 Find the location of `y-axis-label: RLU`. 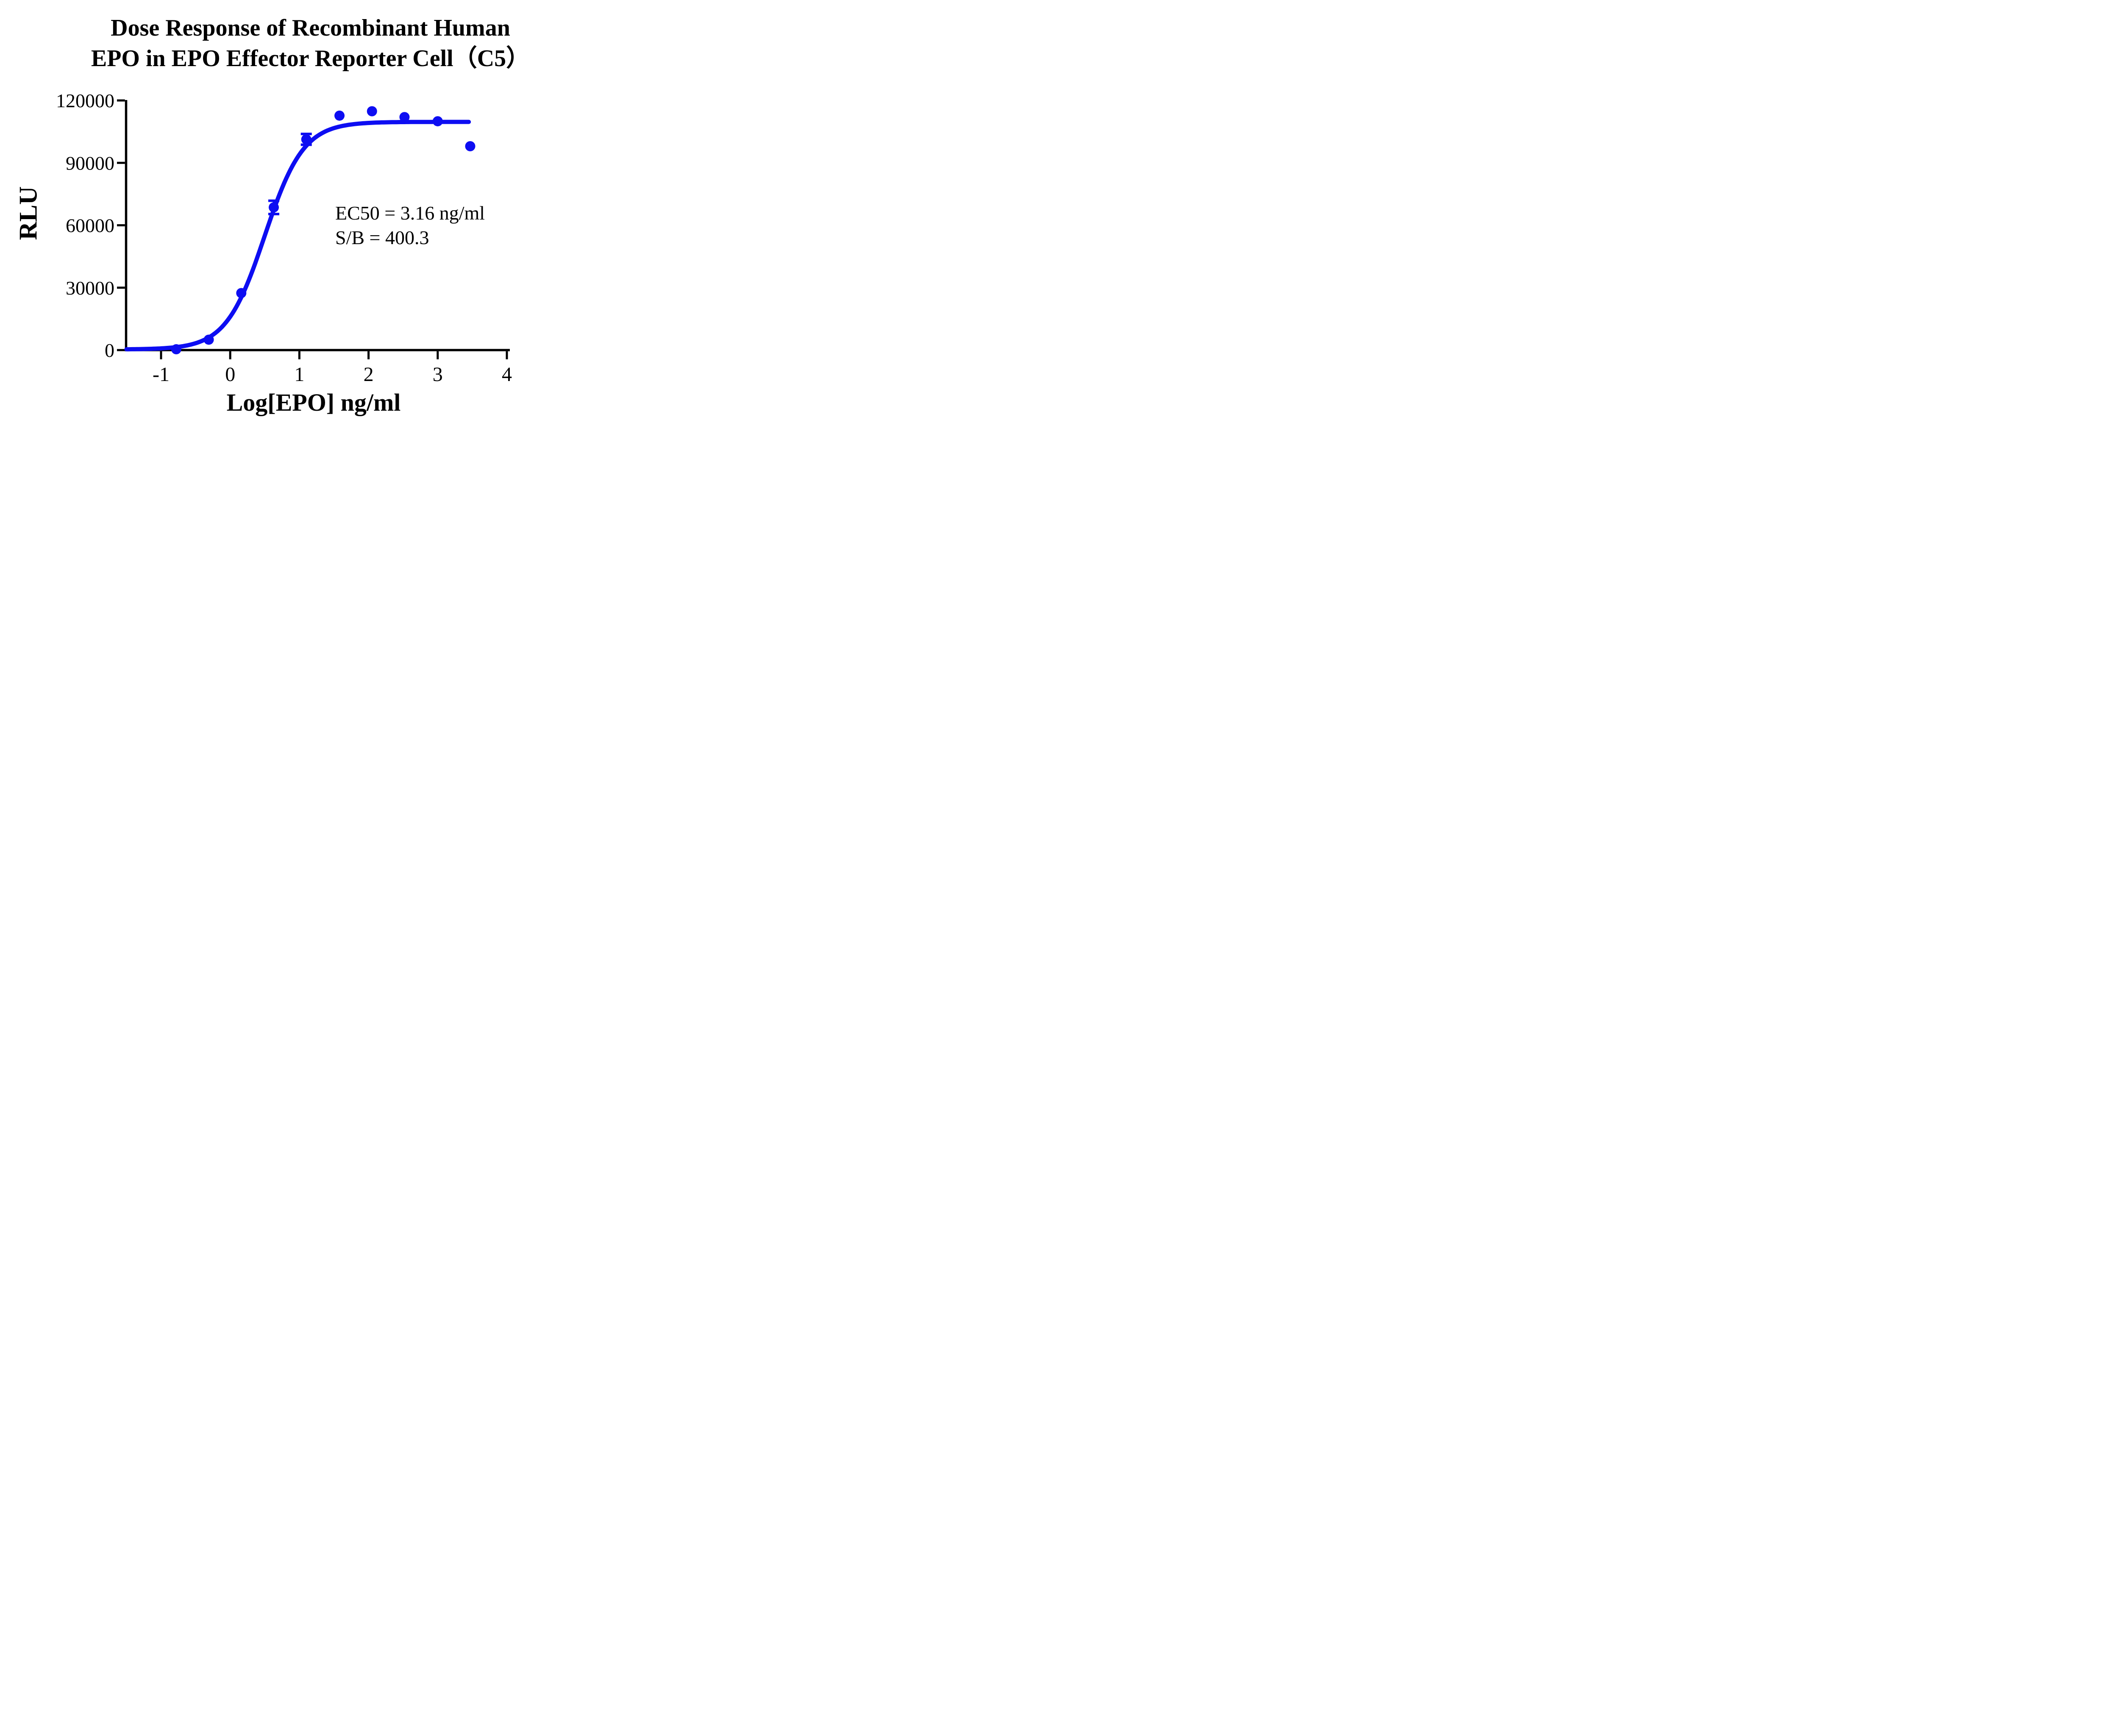

y-axis-label: RLU is located at coordinates (28, 213).